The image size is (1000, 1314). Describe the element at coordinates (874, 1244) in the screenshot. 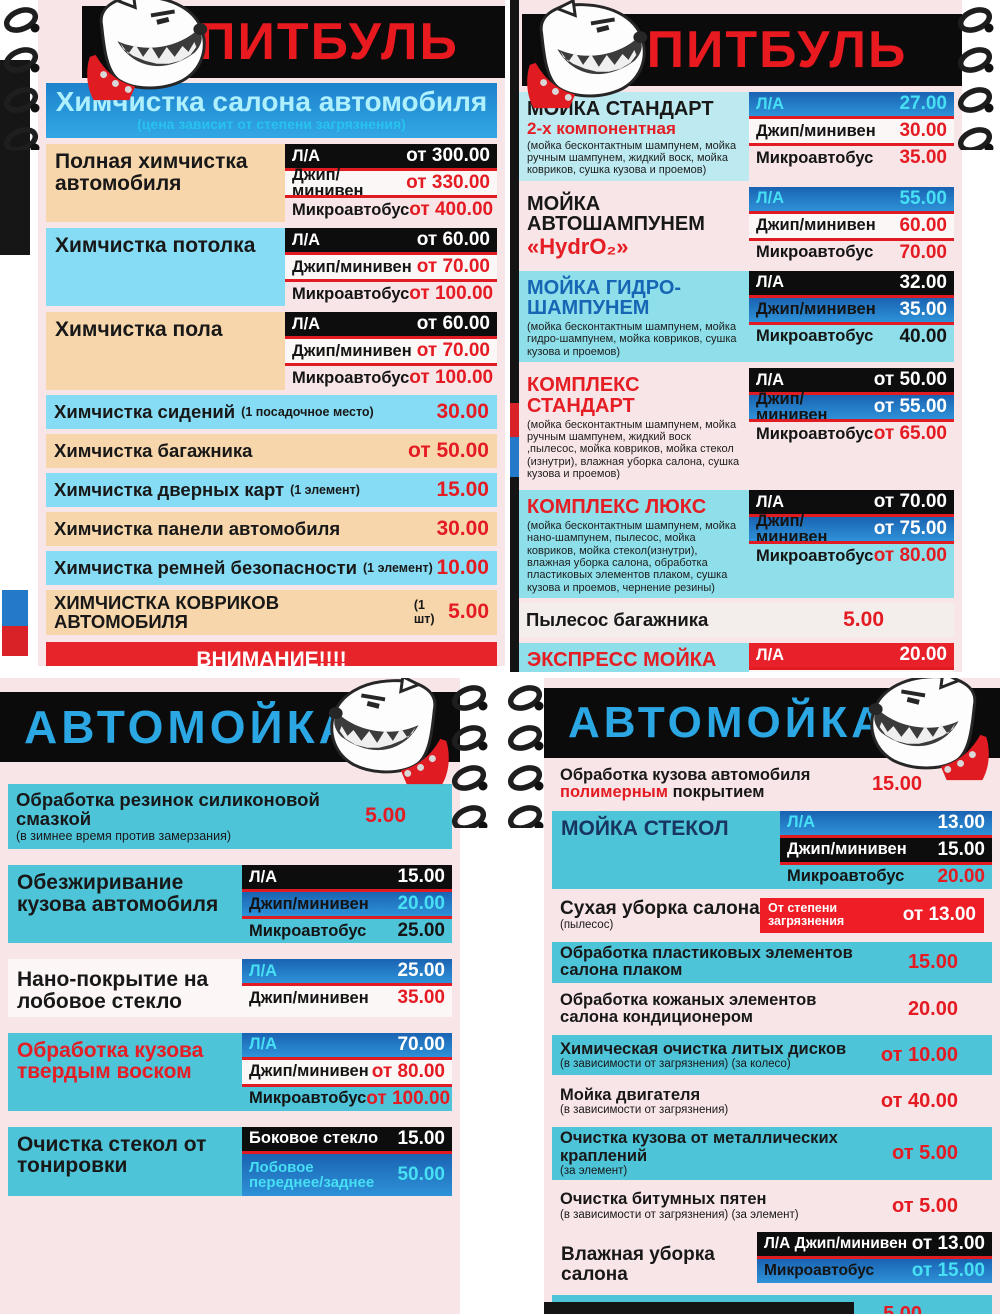

I see `price-row: Л/А Джип/минивен от 13.00` at that location.